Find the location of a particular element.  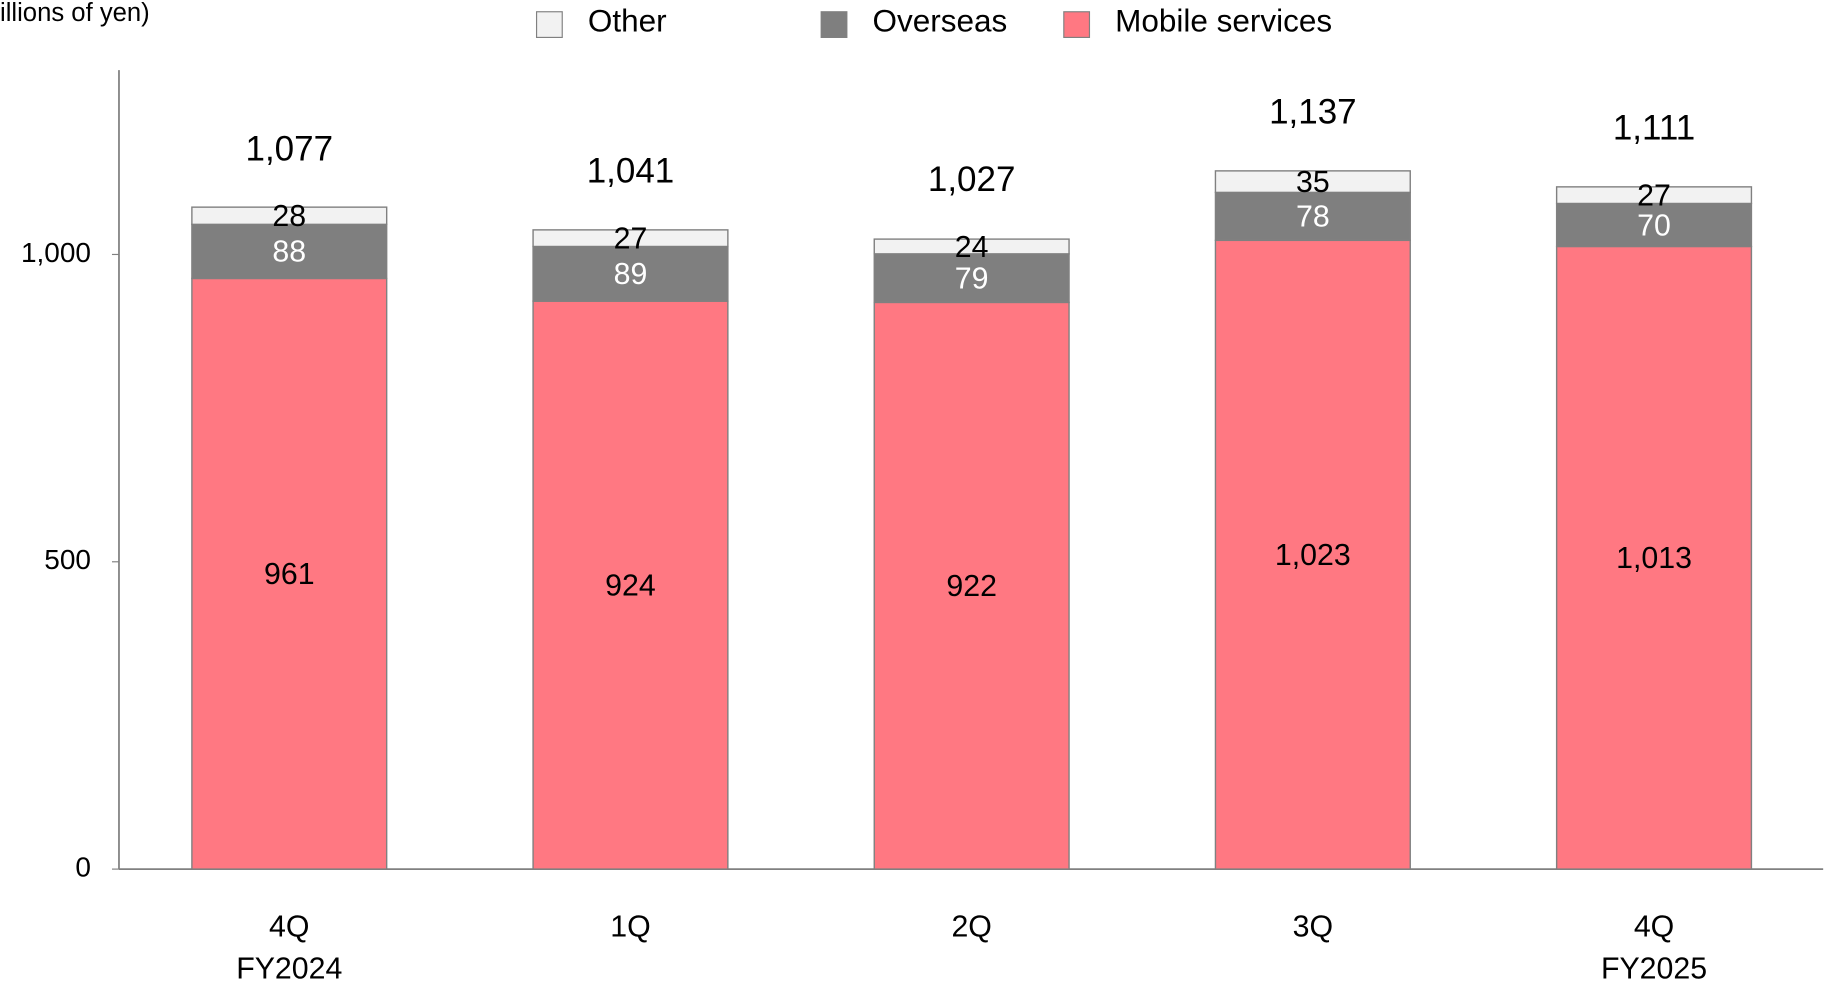

data-label: 70 is located at coordinates (1654, 225).